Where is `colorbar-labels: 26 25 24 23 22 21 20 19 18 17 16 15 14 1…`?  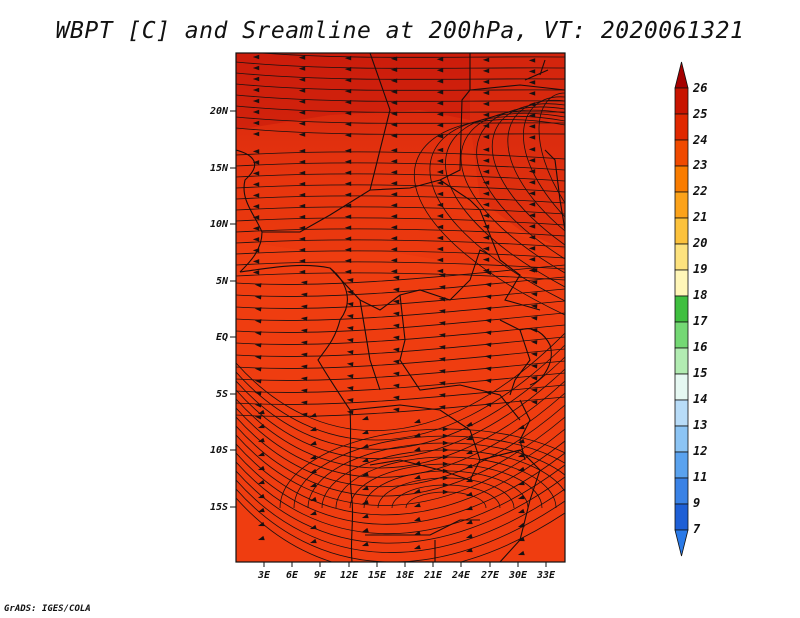 colorbar-labels: 26 25 24 23 22 21 20 19 18 17 16 15 14 1… is located at coordinates (700, 308).